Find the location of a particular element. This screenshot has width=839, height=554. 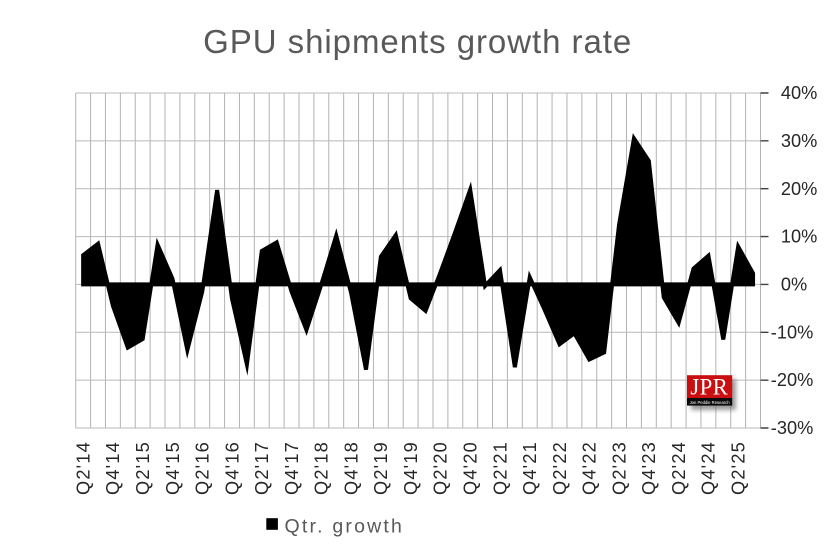

svg-text: 0% is located at coordinates (794, 285).